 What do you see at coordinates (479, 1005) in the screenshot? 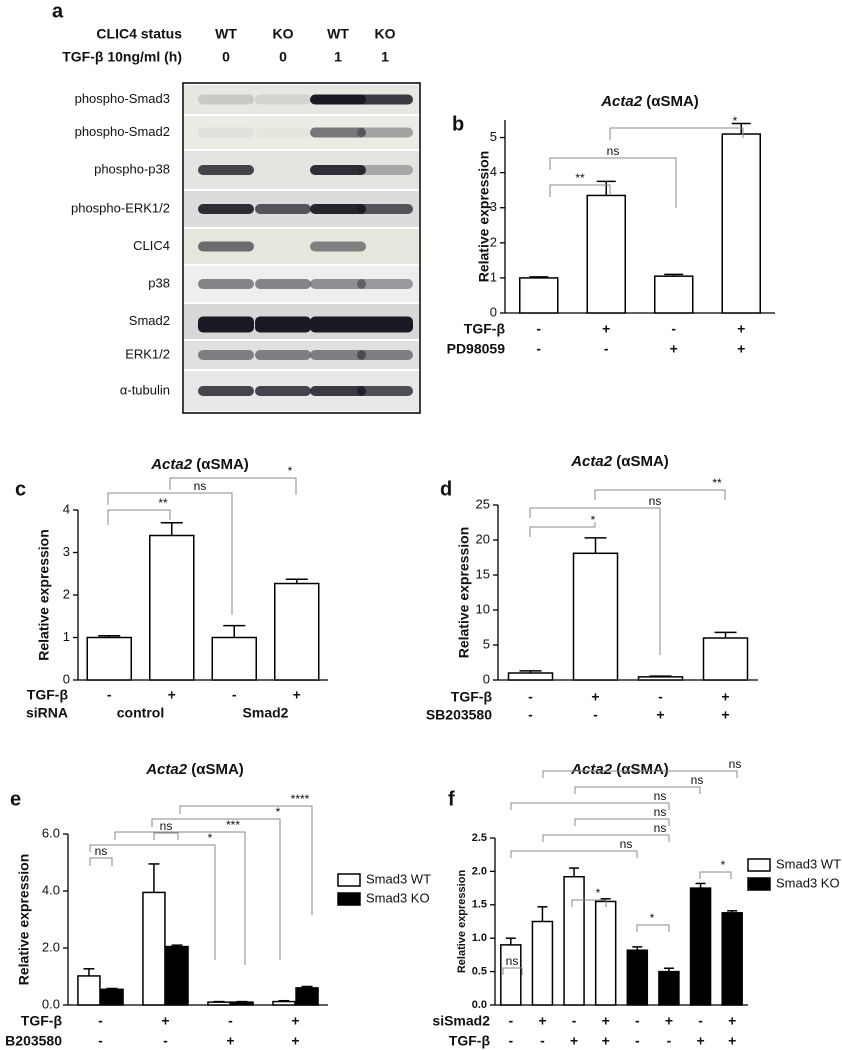
I see `y-tick-label: 0.0` at bounding box center [479, 1005].